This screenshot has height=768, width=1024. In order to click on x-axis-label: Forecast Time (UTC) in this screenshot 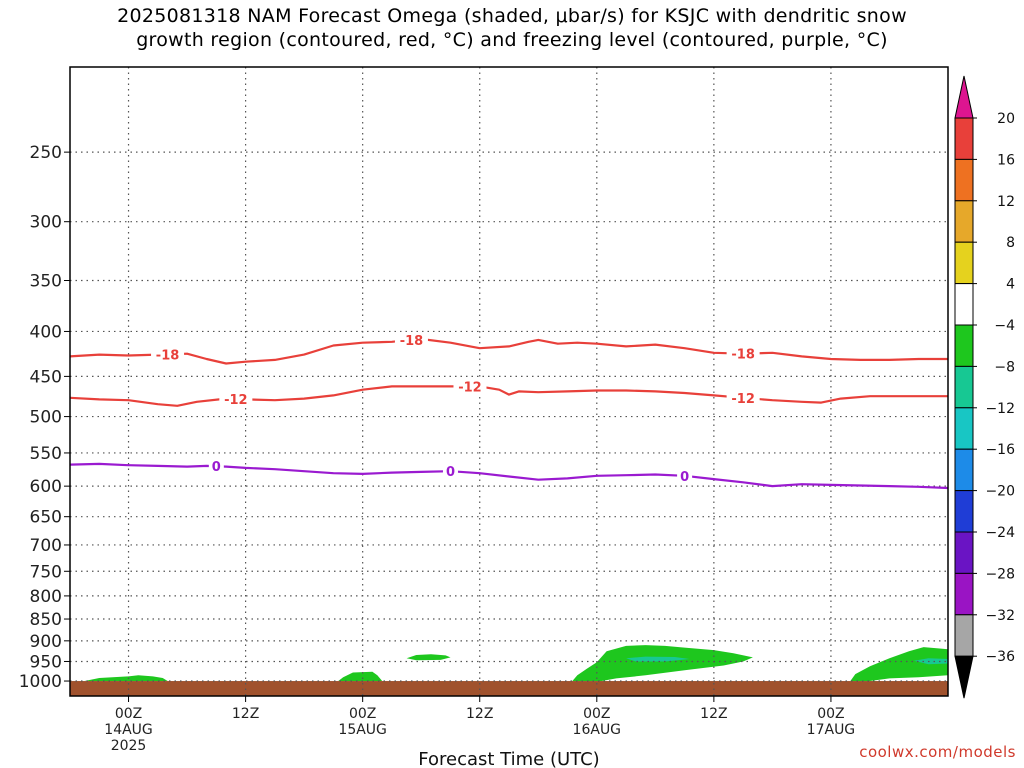, I will do `click(508, 758)`.